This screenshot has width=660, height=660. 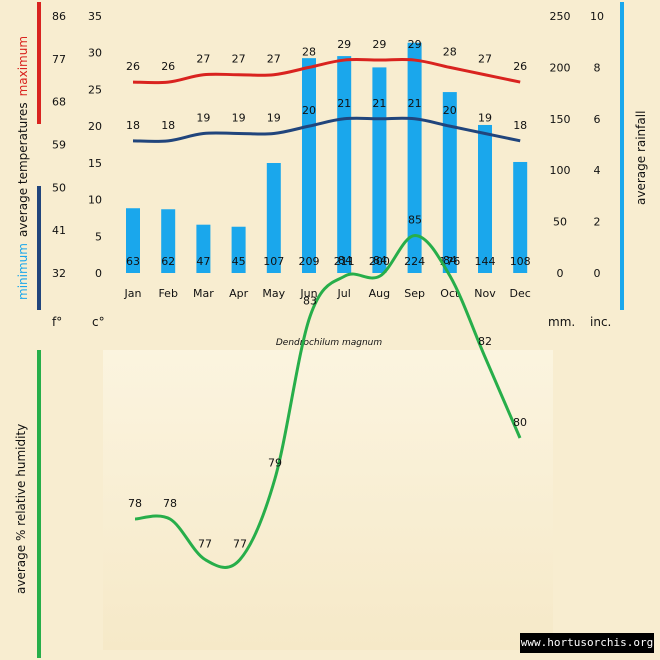 I want to click on mm-tick-label: 50, so click(x=560, y=222).